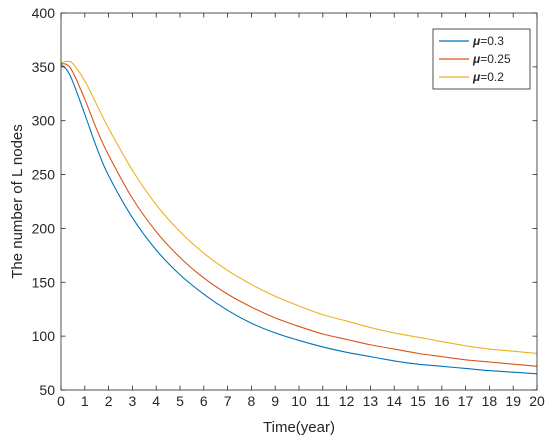  Describe the element at coordinates (228, 401) in the screenshot. I see `x-tick-label: 7` at that location.